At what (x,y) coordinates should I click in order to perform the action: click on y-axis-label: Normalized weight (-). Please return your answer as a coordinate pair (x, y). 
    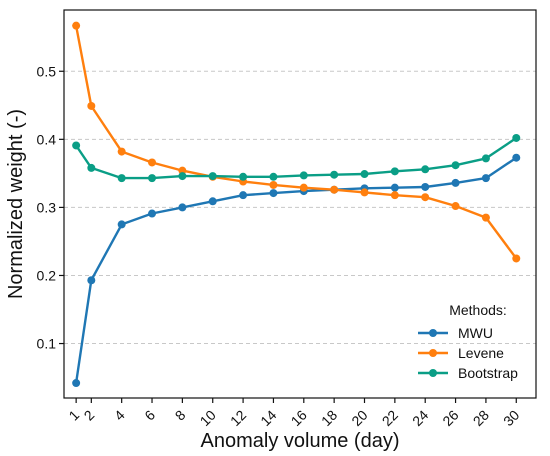
    Looking at the image, I should click on (16, 204).